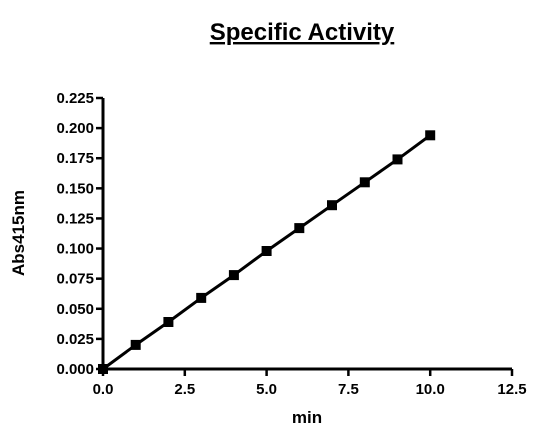  What do you see at coordinates (75, 279) in the screenshot?
I see `y-tick-label: 0.075` at bounding box center [75, 279].